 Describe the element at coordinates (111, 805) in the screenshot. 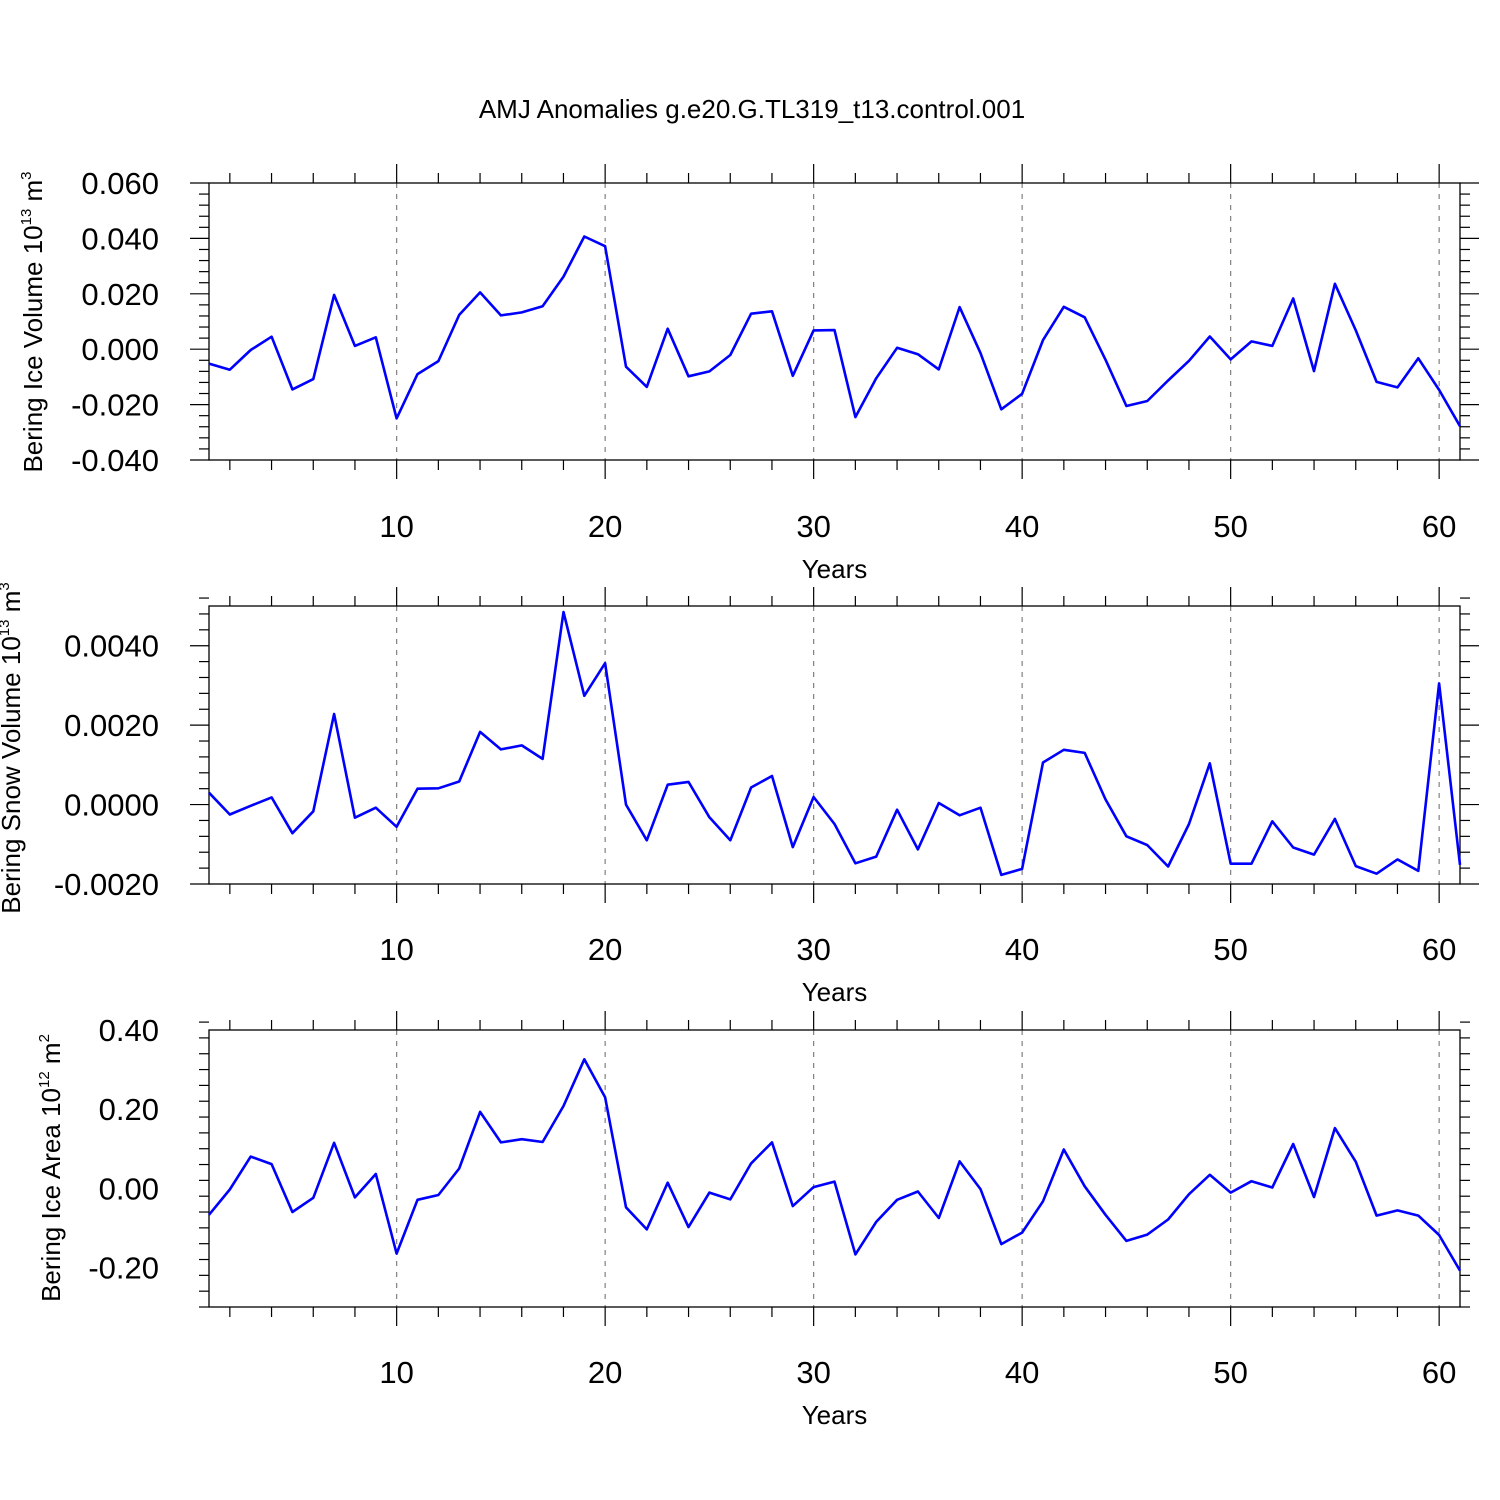

I see `snow-volume-y-tick-label: 0.0000` at that location.